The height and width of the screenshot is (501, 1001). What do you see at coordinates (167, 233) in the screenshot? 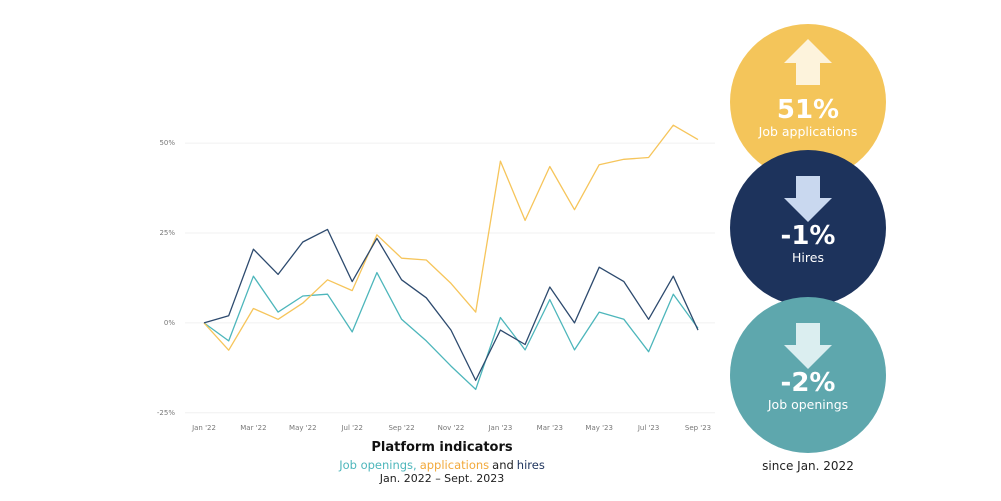
I see `y-tick-label: 25%` at bounding box center [167, 233].